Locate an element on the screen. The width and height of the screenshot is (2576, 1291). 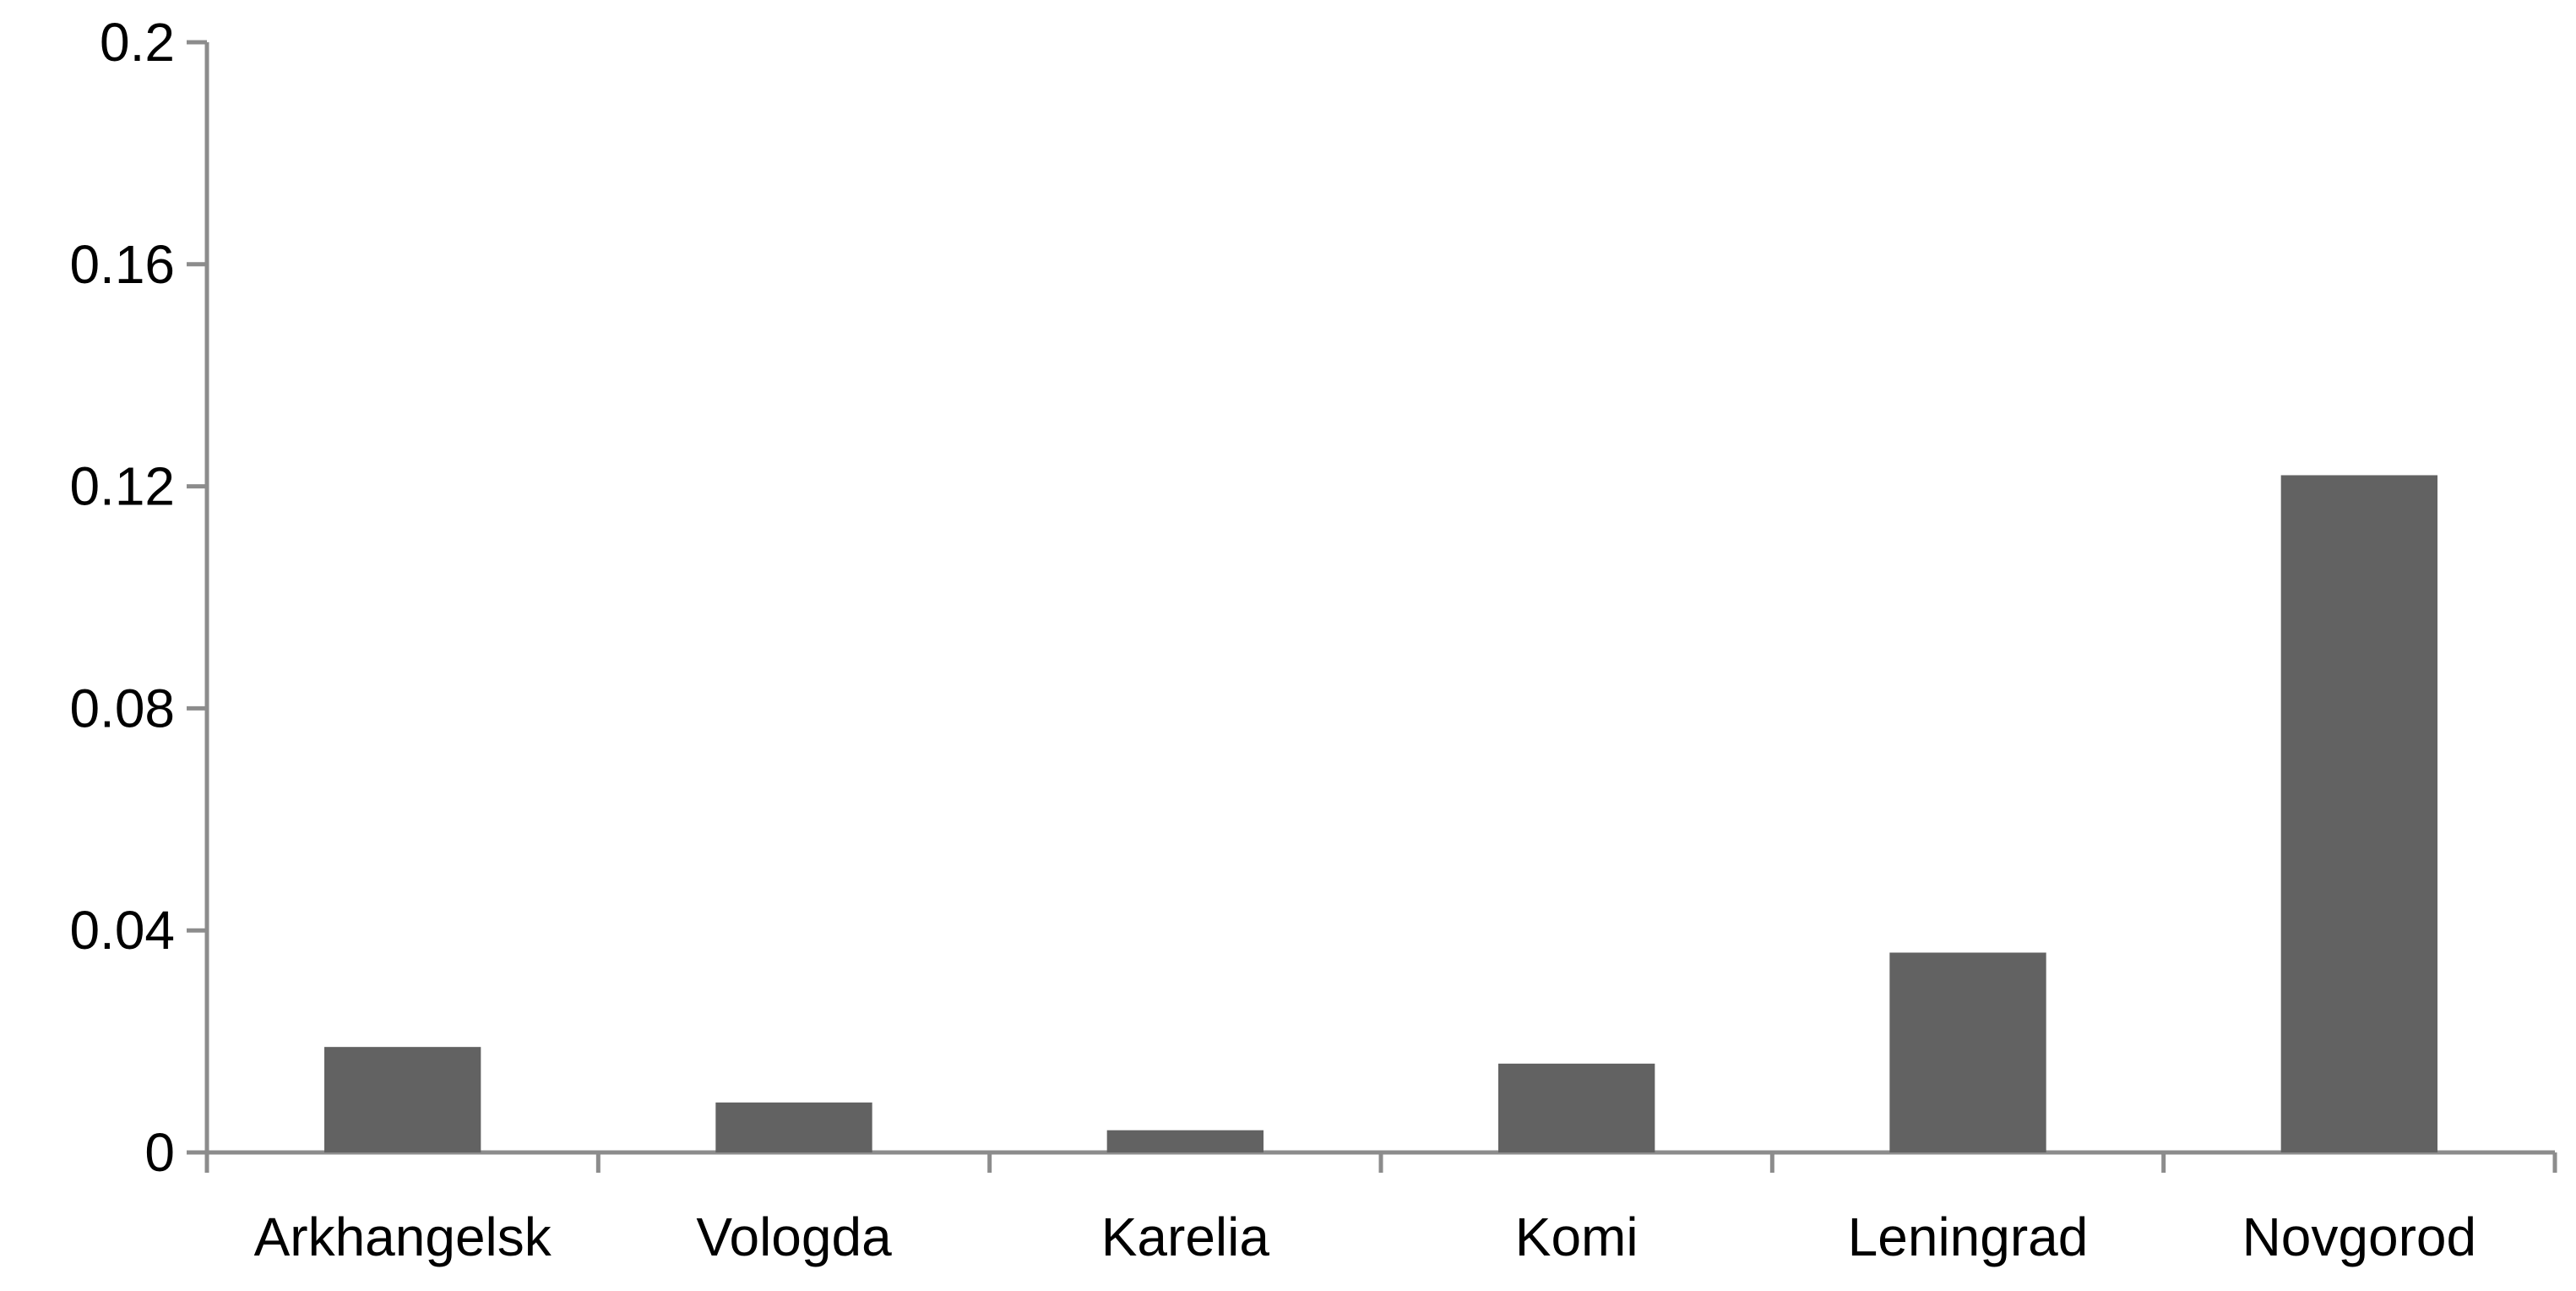
x-tick-label: Vologda is located at coordinates (794, 1237).